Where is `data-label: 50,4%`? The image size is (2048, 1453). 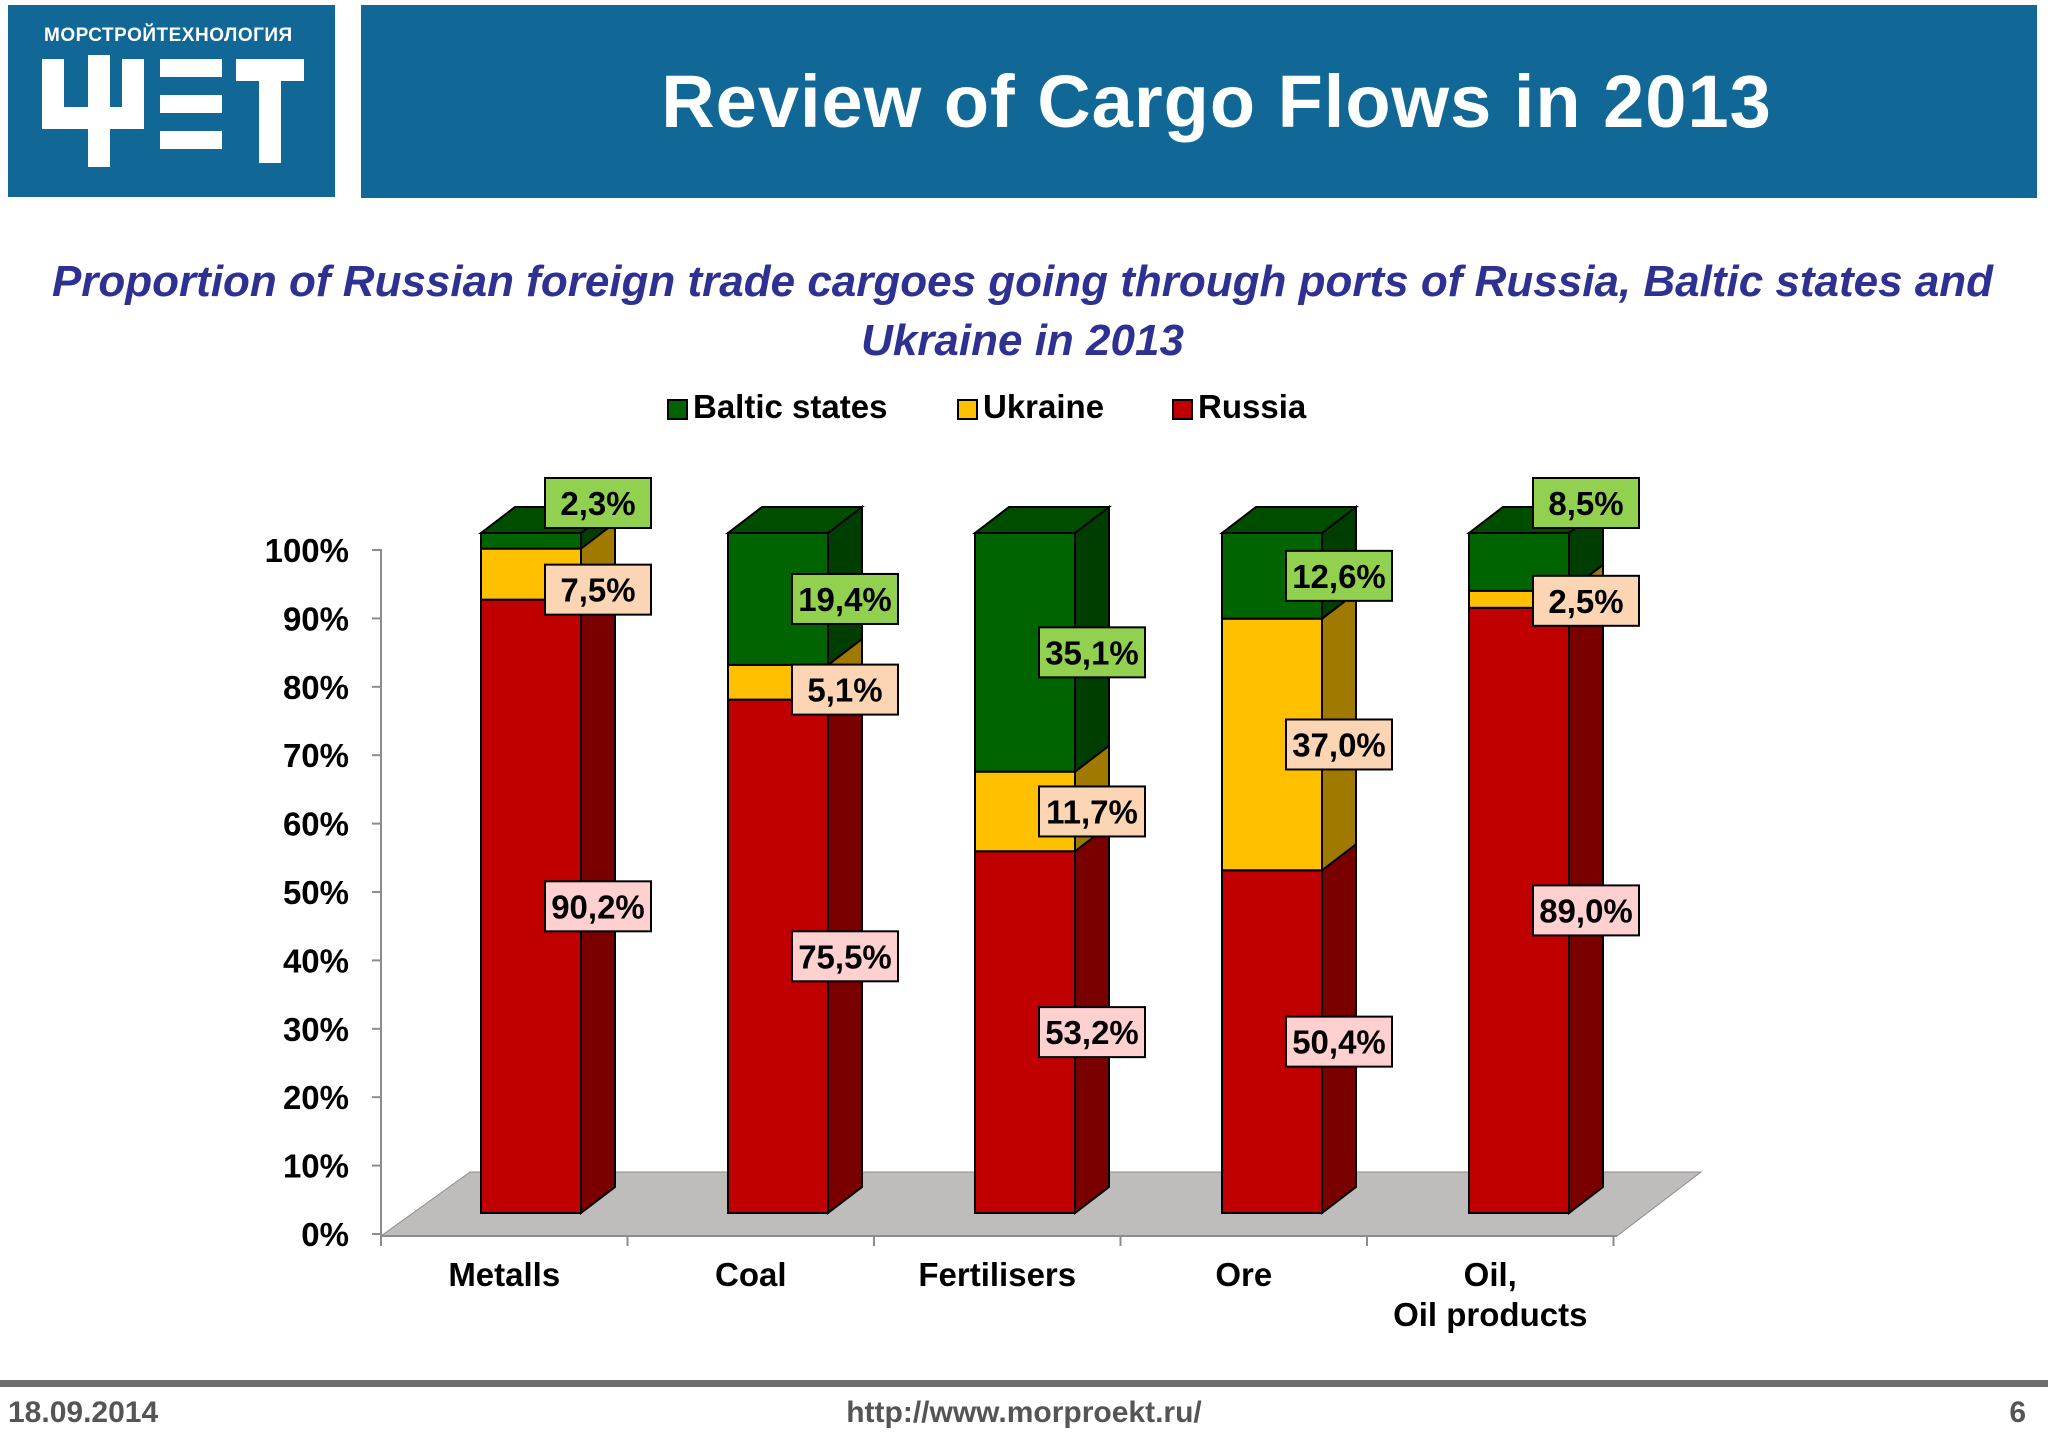 data-label: 50,4% is located at coordinates (1339, 1042).